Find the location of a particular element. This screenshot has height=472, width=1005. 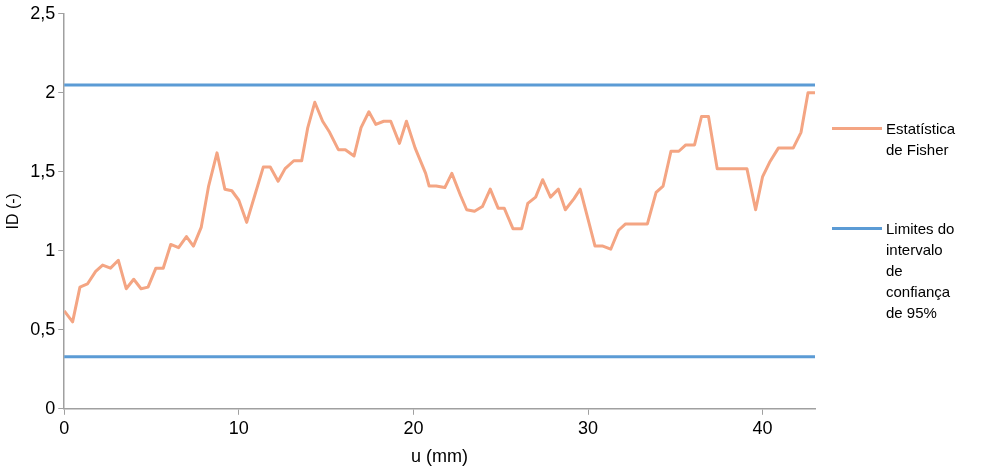

y-tick-label: 2,5 is located at coordinates (43, 12).